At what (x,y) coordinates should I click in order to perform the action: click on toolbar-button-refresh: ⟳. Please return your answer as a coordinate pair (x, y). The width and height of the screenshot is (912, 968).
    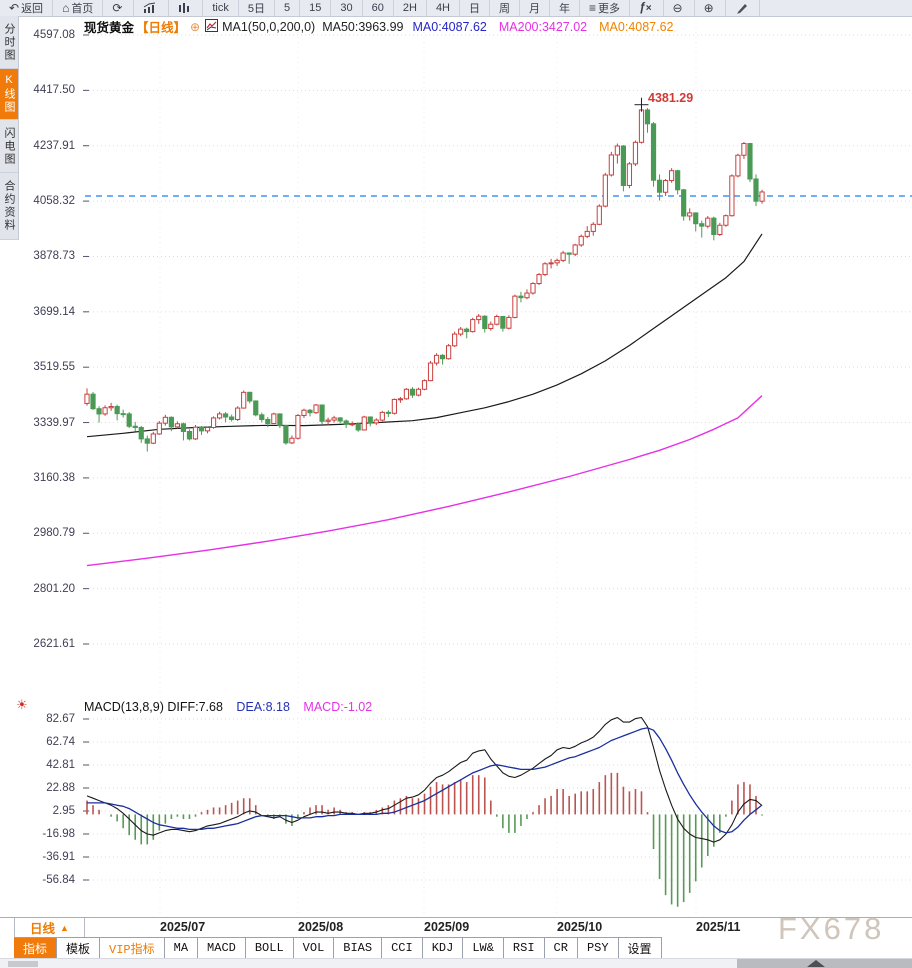
    Looking at the image, I should click on (119, 8).